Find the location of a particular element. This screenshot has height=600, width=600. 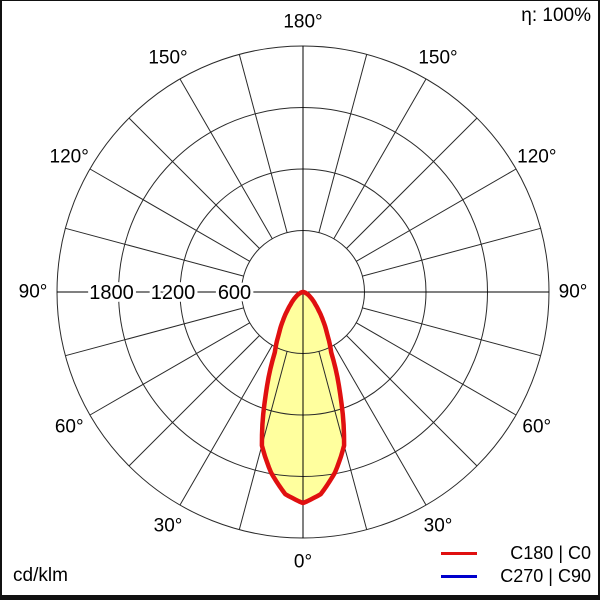

radial-tick-label: 1800 is located at coordinates (111, 293).